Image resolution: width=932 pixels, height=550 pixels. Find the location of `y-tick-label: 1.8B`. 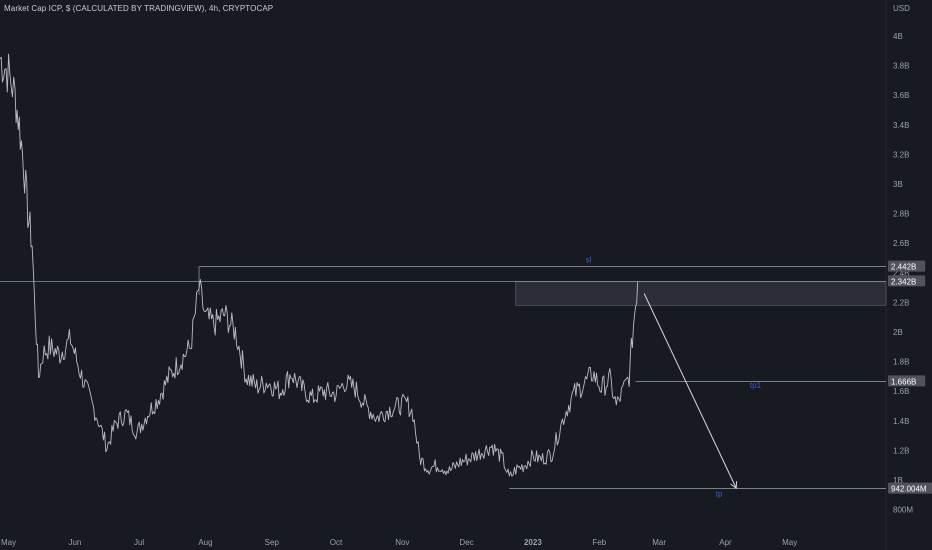

y-tick-label: 1.8B is located at coordinates (901, 362).